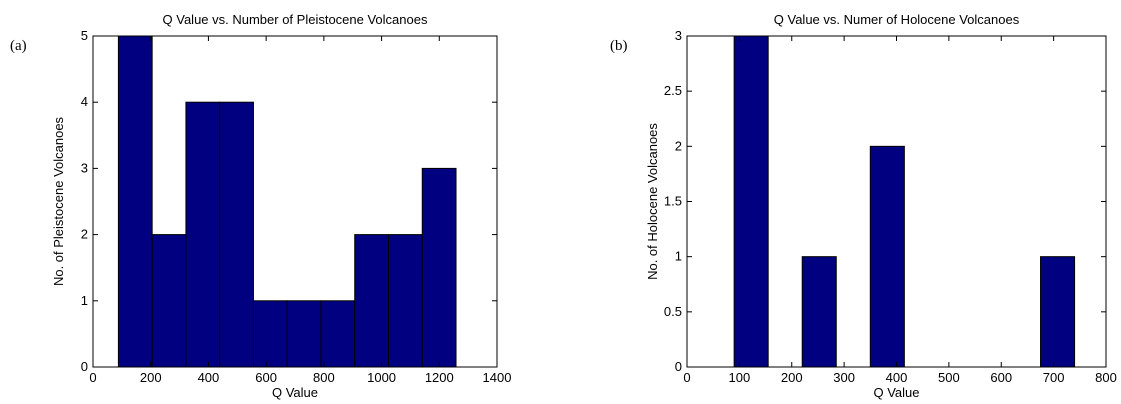 The image size is (1121, 404). I want to click on x-tick-label: 100, so click(740, 377).